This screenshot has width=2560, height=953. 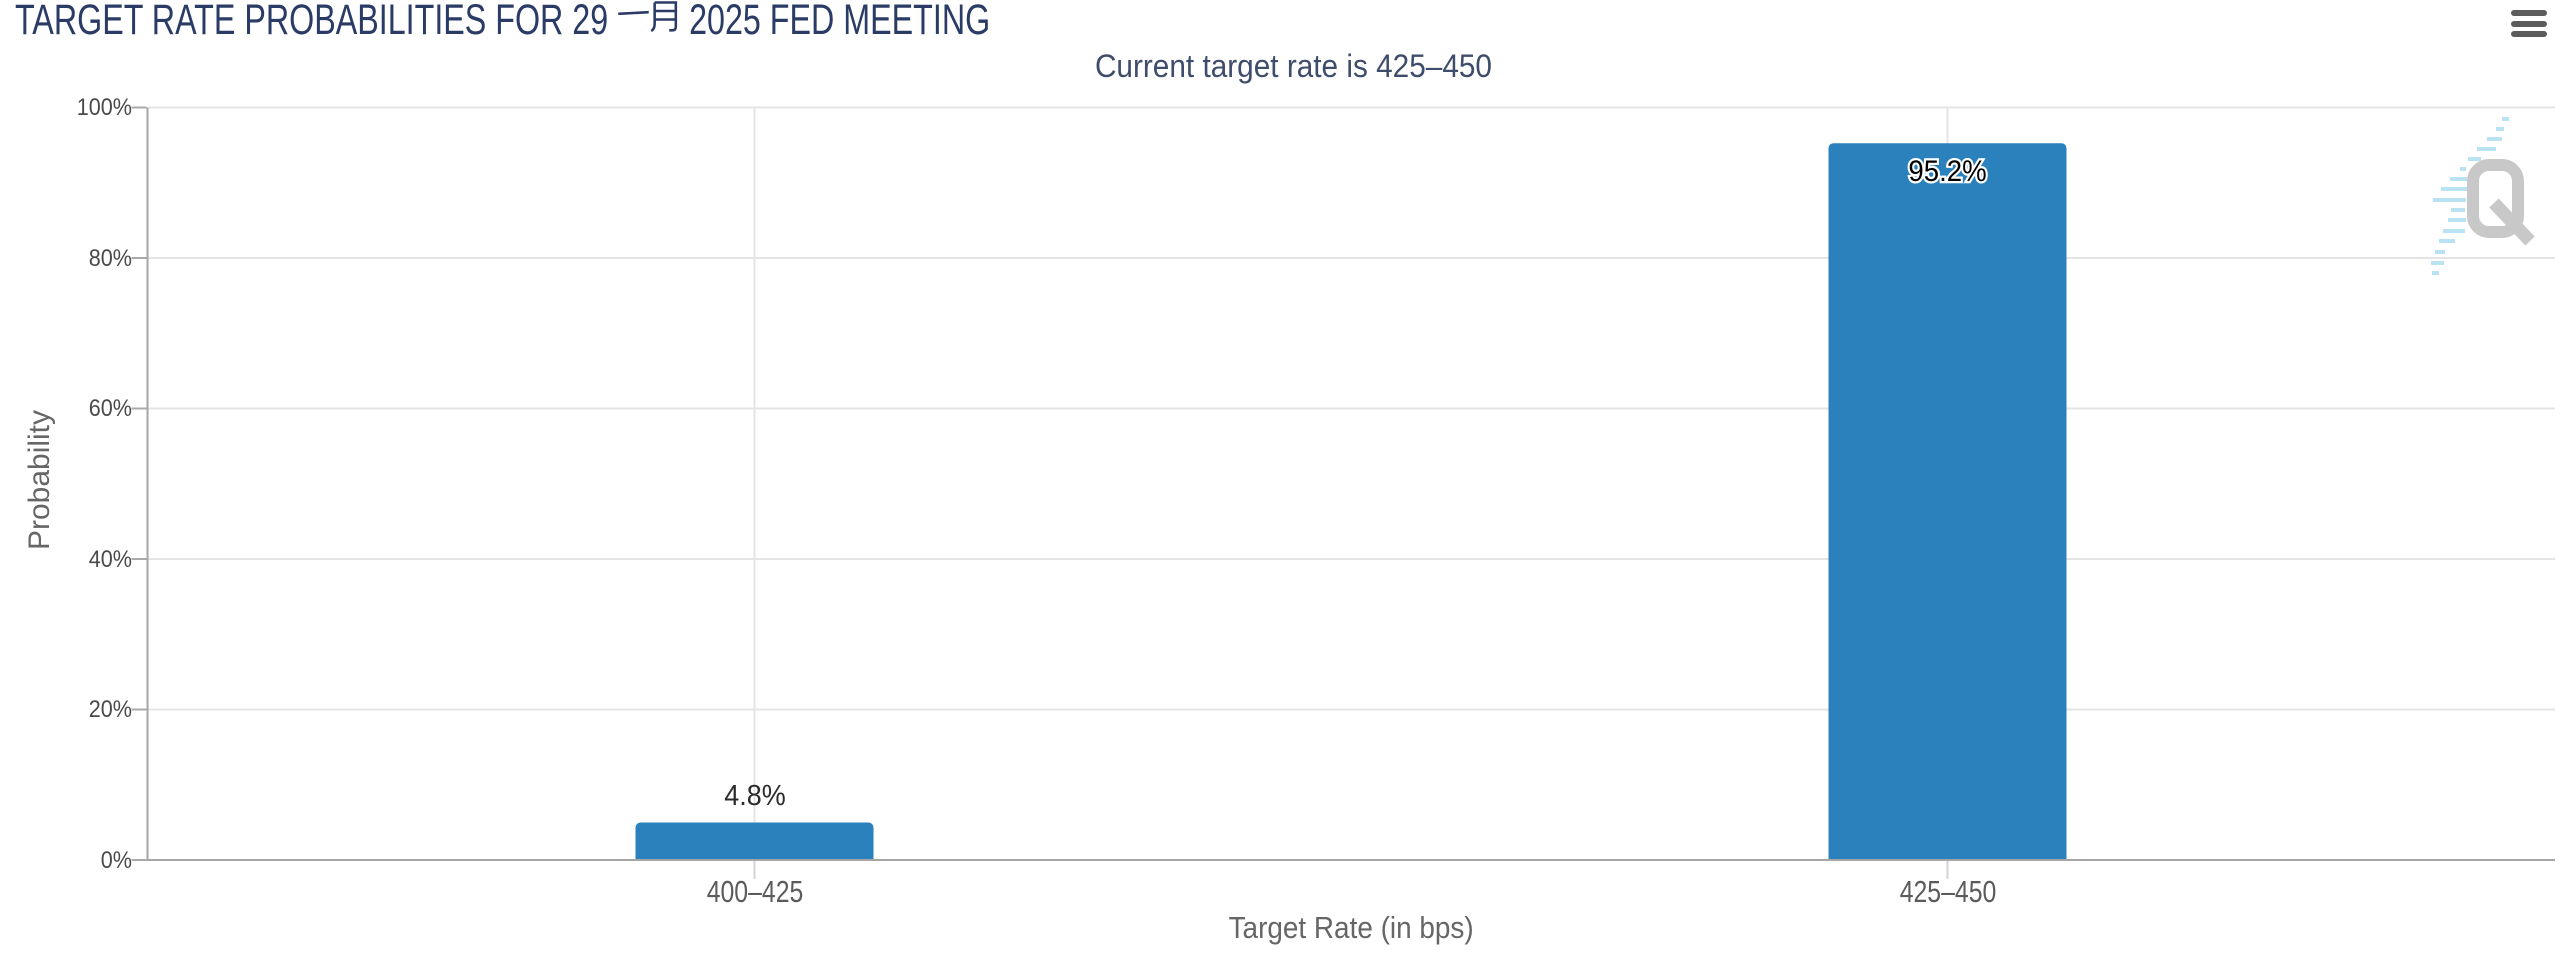 What do you see at coordinates (1947, 171) in the screenshot?
I see `svg-text: 95.2%` at bounding box center [1947, 171].